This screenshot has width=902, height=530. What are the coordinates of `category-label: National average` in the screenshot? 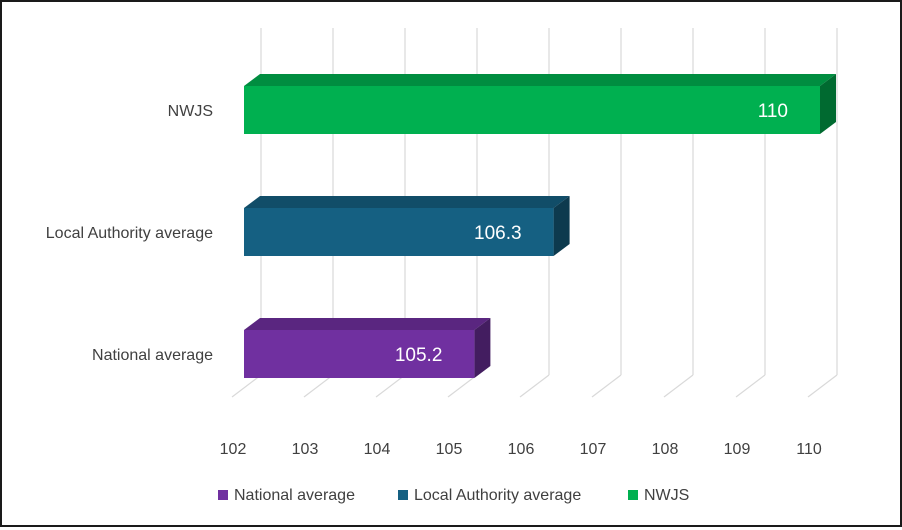 It's located at (152, 355).